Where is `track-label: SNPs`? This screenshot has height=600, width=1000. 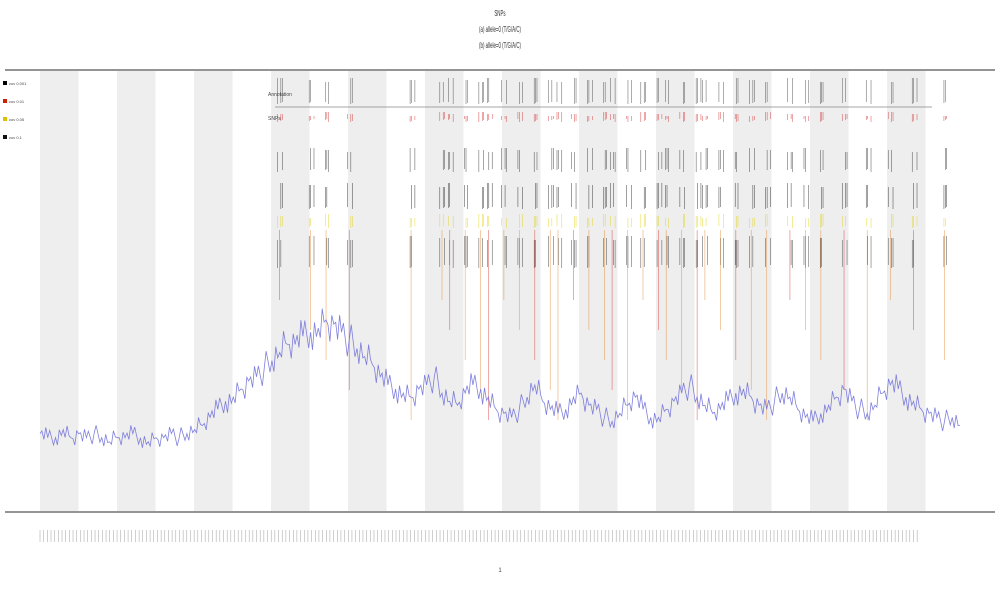 track-label: SNPs is located at coordinates (274, 119).